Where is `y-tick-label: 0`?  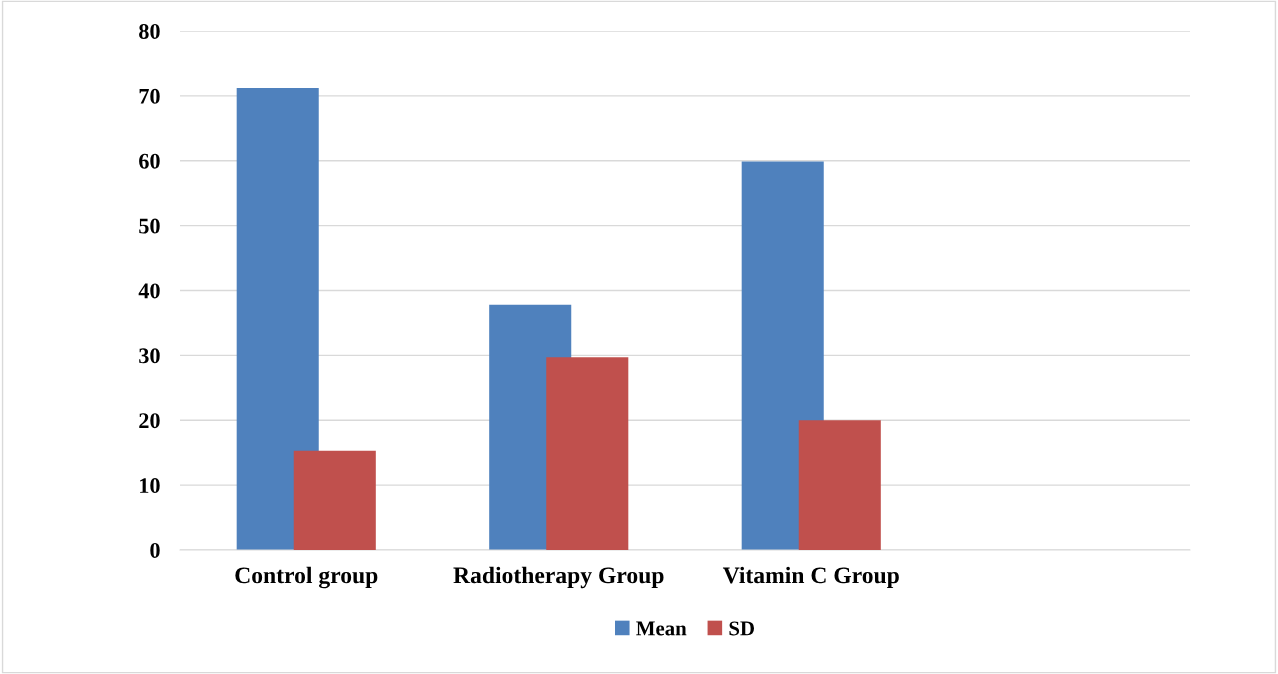
y-tick-label: 0 is located at coordinates (155, 550).